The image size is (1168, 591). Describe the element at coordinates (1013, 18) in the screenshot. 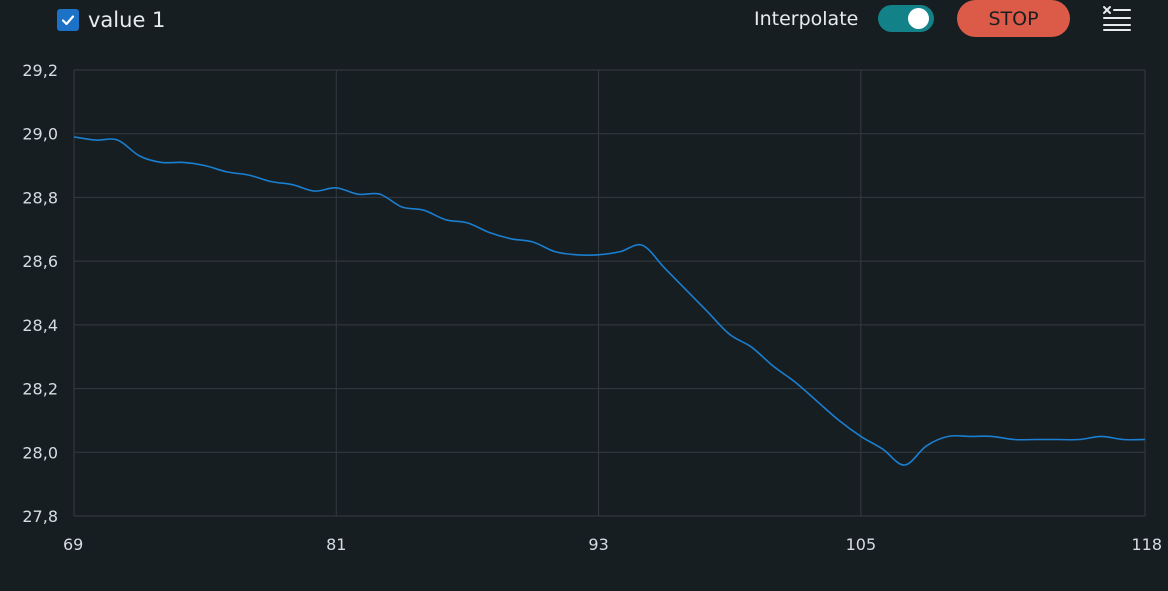

I see `stop-button: STOP` at that location.